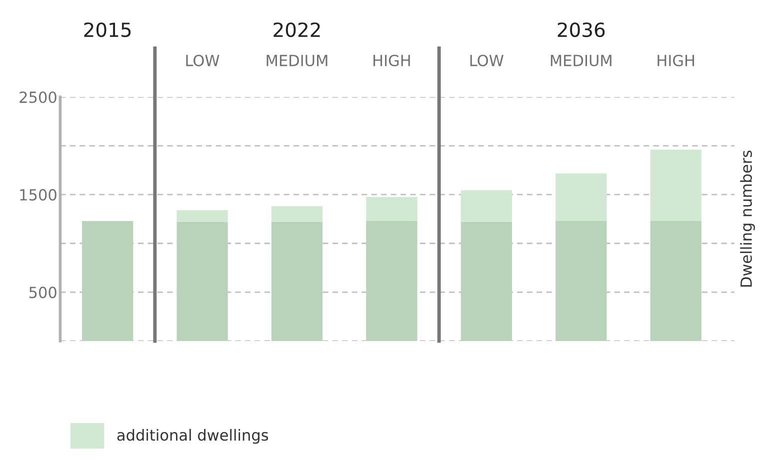 Image resolution: width=762 pixels, height=462 pixels. Describe the element at coordinates (297, 30) in the screenshot. I see `text: 2022` at that location.